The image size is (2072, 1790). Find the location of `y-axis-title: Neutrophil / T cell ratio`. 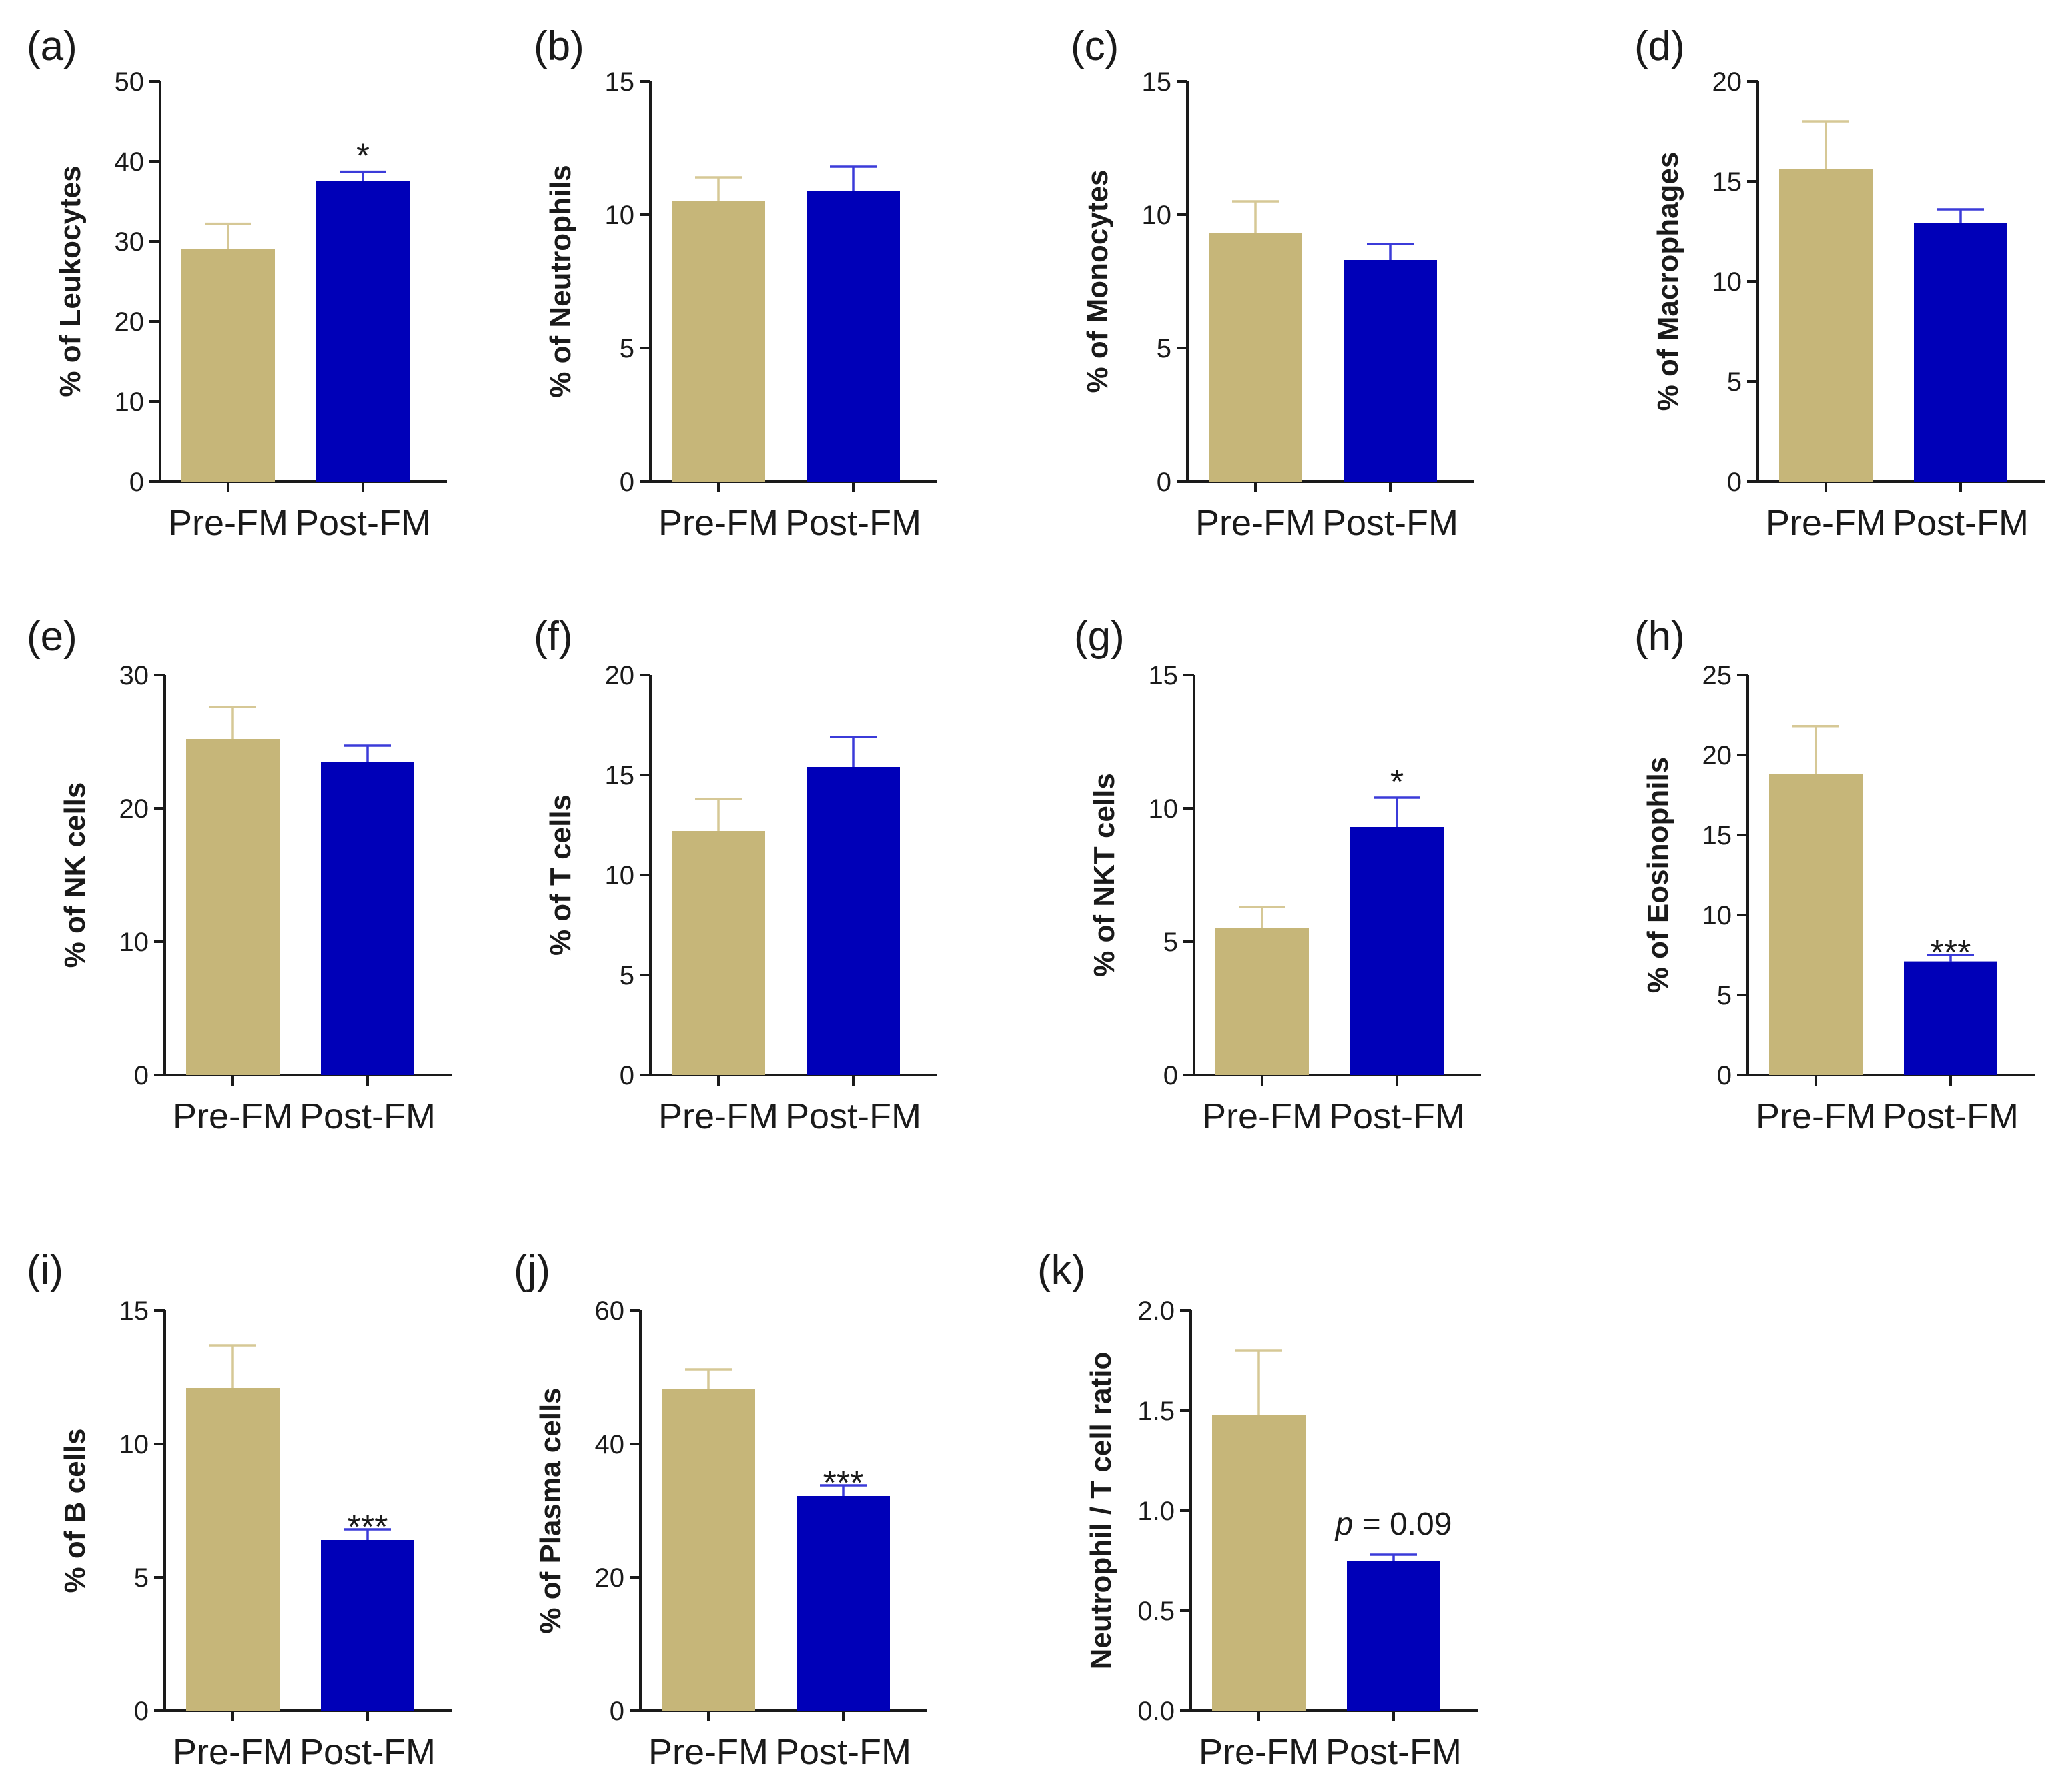

y-axis-title: Neutrophil / T cell ratio is located at coordinates (1101, 1511).